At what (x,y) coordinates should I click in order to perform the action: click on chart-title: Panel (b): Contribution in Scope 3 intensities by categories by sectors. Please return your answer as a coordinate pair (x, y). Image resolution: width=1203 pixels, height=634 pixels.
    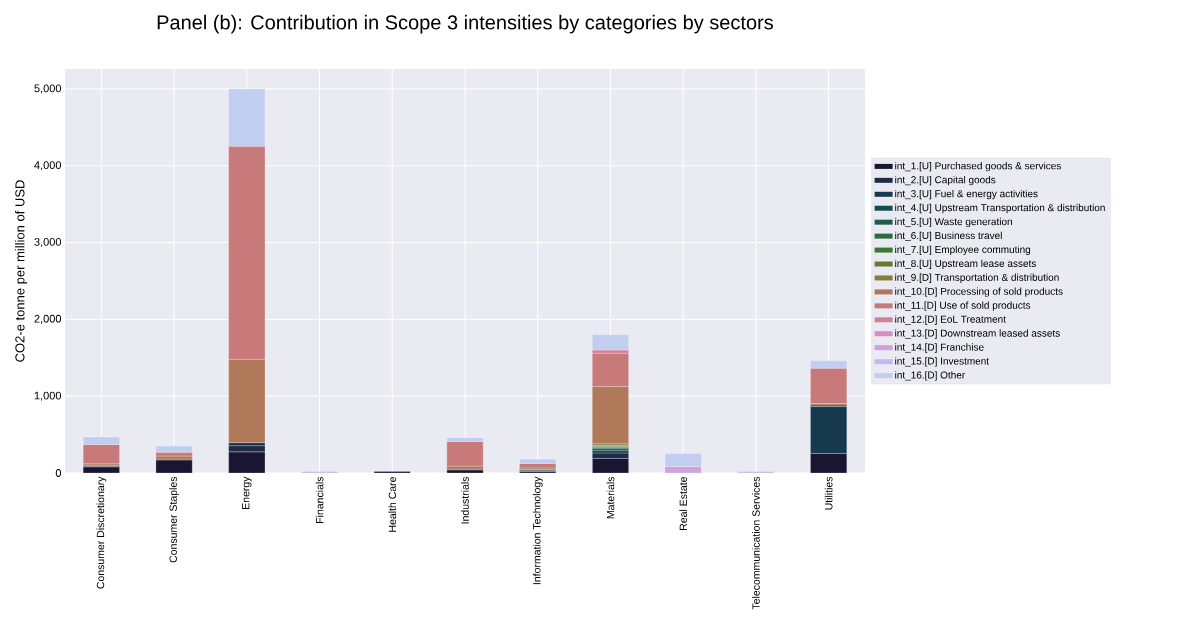
    Looking at the image, I should click on (465, 24).